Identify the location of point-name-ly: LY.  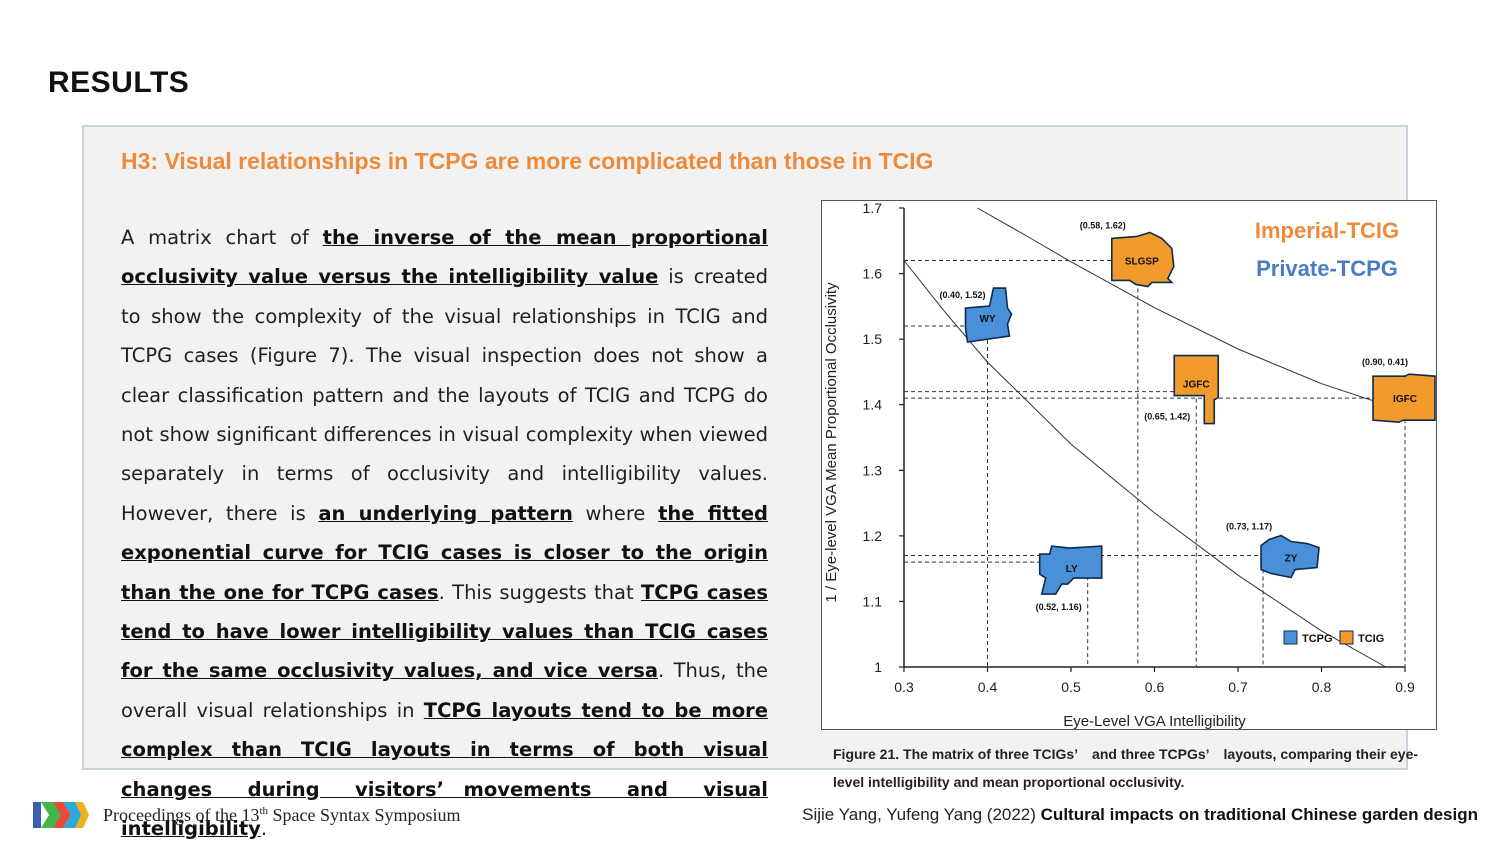
(1072, 569).